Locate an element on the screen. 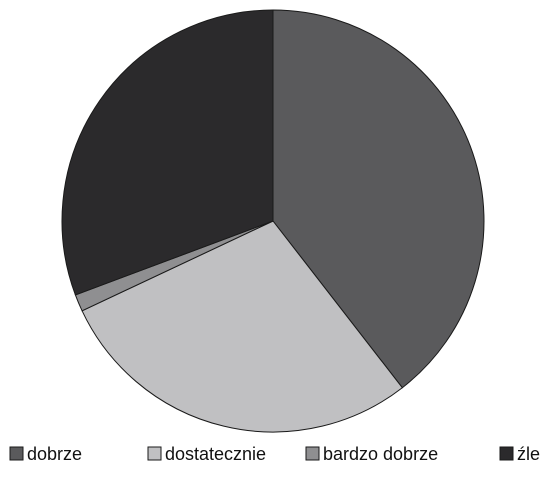  legend-label-0: dobrze is located at coordinates (54, 454).